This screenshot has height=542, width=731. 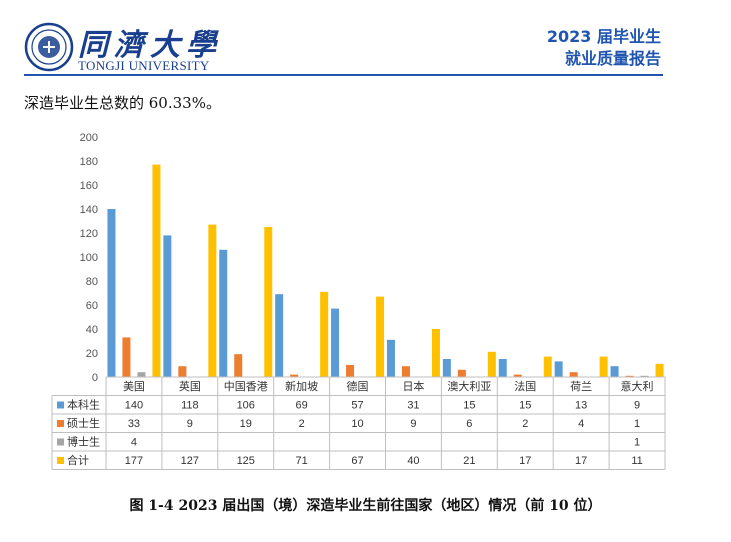 I want to click on x-category-label: 荷兰, so click(x=581, y=386).